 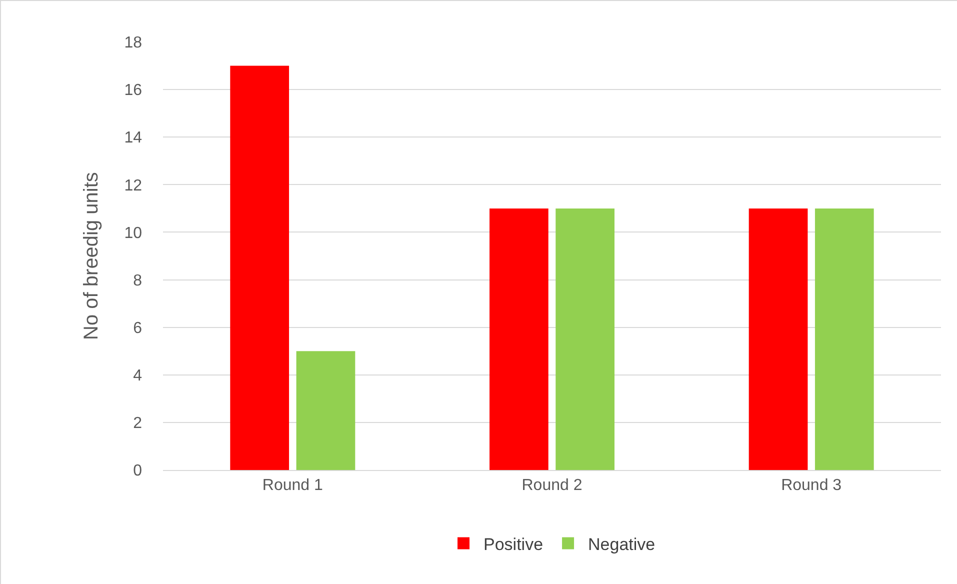 What do you see at coordinates (133, 138) in the screenshot?
I see `y-tick-label: 14` at bounding box center [133, 138].